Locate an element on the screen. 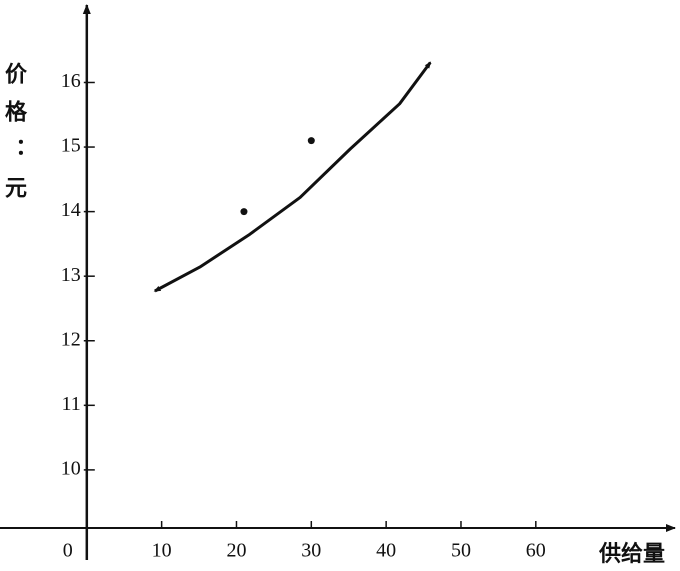  y-tick-label: 11 is located at coordinates (71, 404).